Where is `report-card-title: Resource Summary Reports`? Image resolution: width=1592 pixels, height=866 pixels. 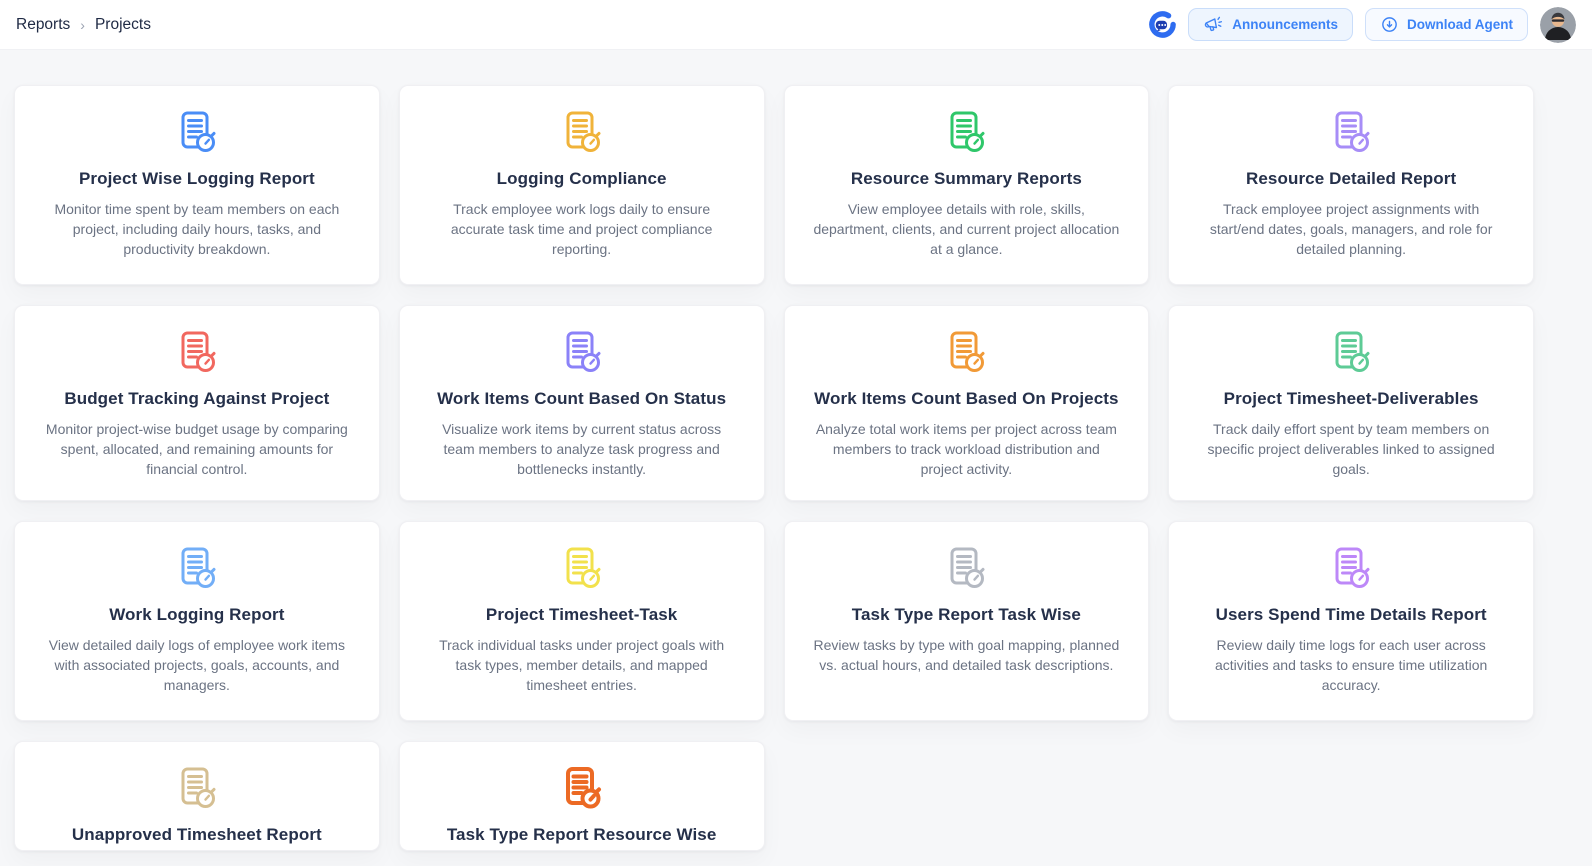 report-card-title: Resource Summary Reports is located at coordinates (966, 178).